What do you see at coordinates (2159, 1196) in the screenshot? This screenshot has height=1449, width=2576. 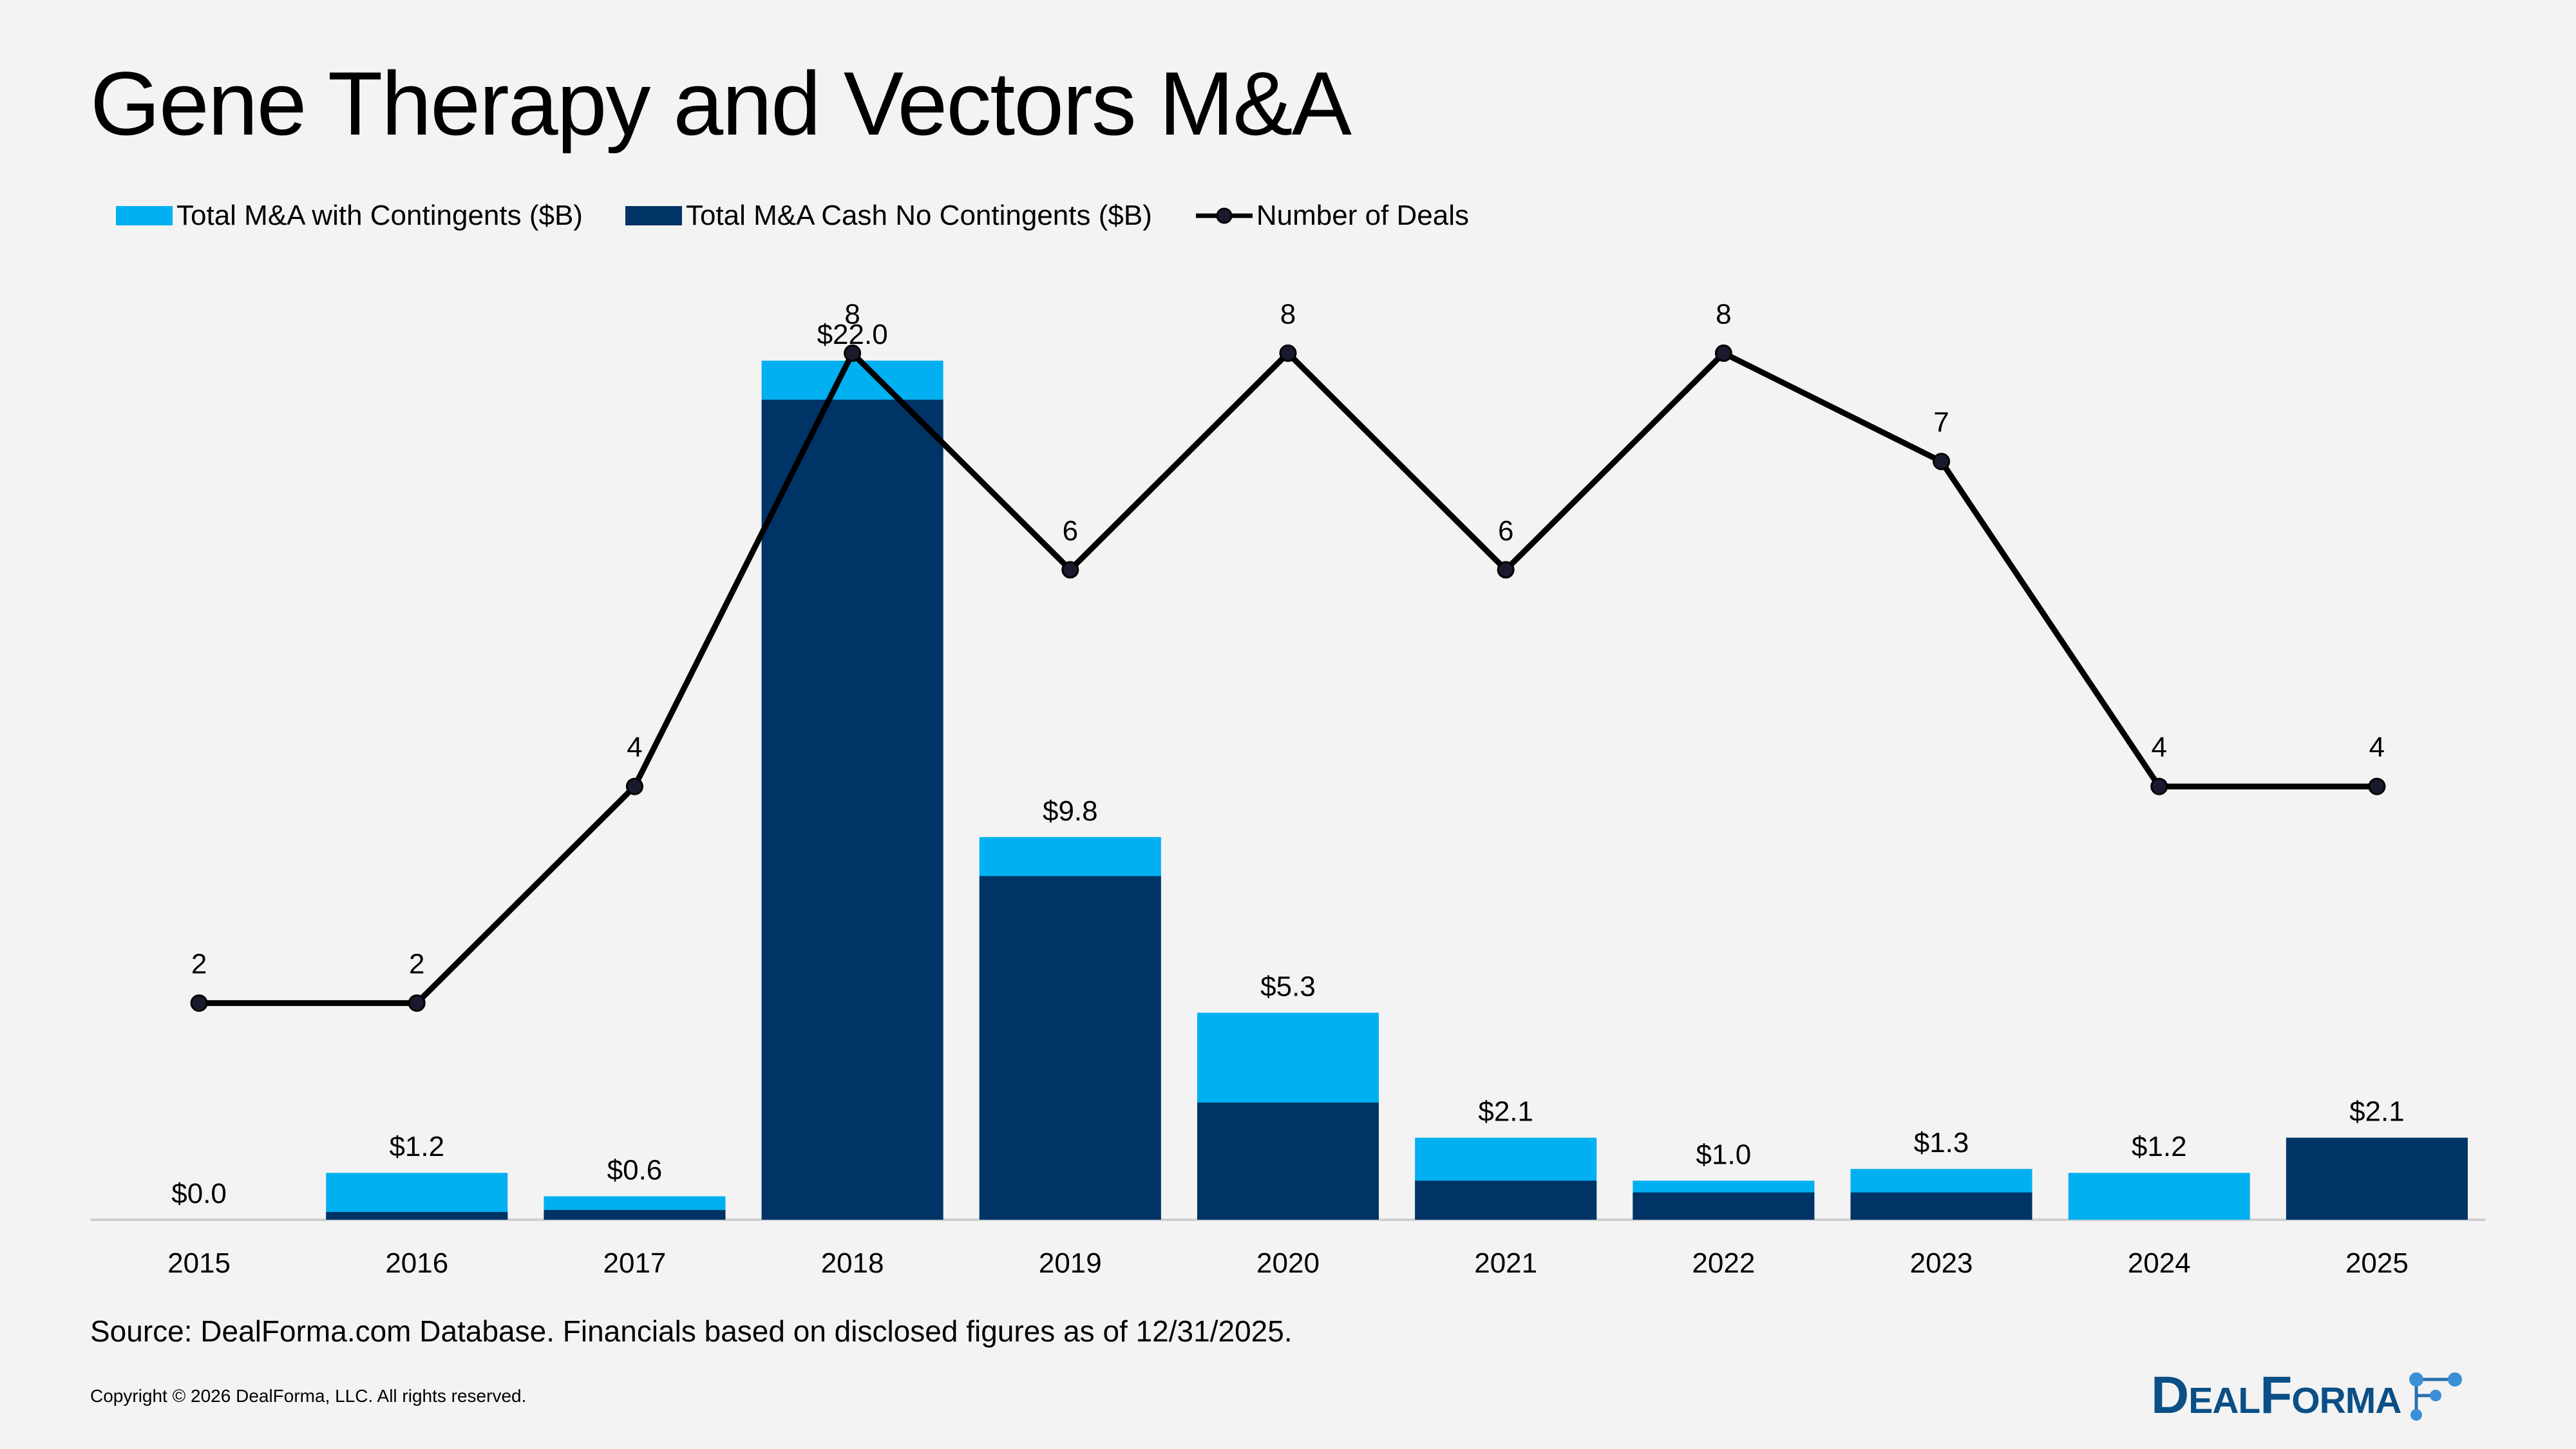 I see `bar-with-contingents-2024` at bounding box center [2159, 1196].